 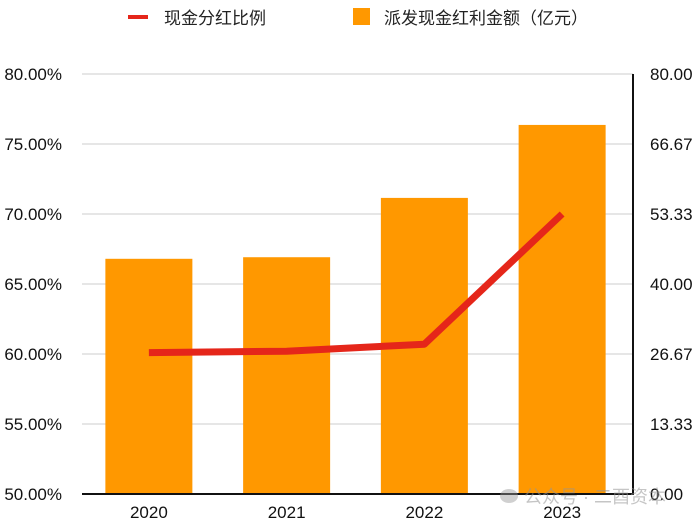 I want to click on left-axis-tick: 80.00%, so click(x=33, y=74).